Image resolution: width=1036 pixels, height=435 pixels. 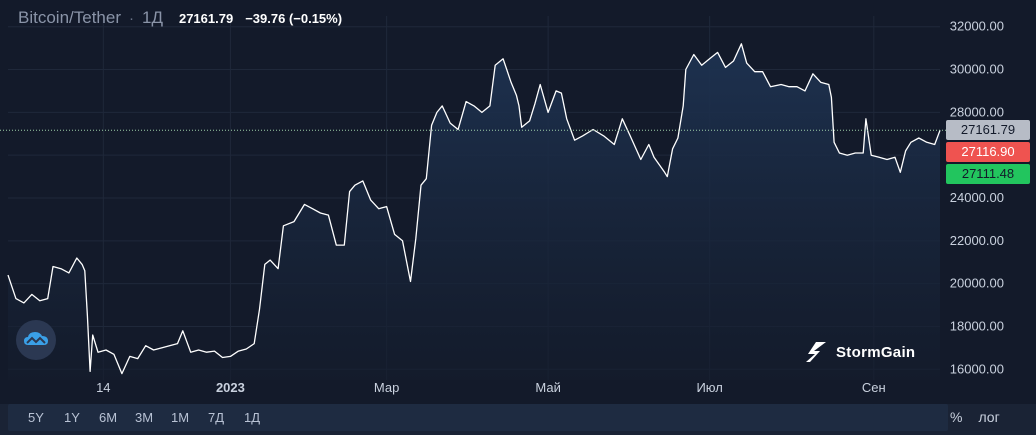 I want to click on range-1d-button: 1Д, so click(x=252, y=417).